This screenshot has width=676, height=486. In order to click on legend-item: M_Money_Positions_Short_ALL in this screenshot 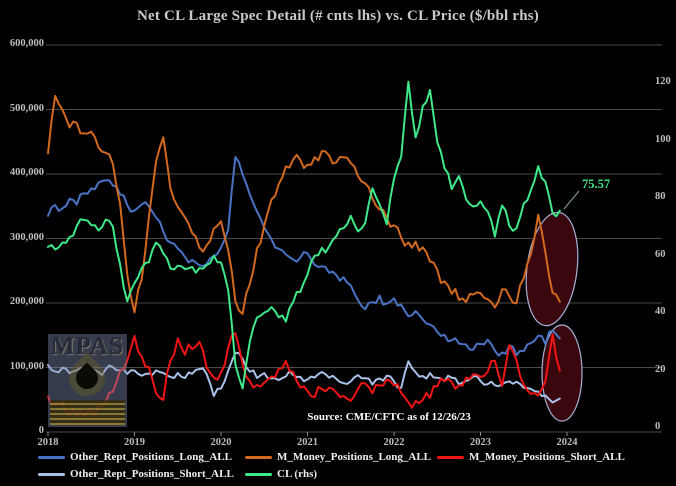, I will do `click(531, 457)`.